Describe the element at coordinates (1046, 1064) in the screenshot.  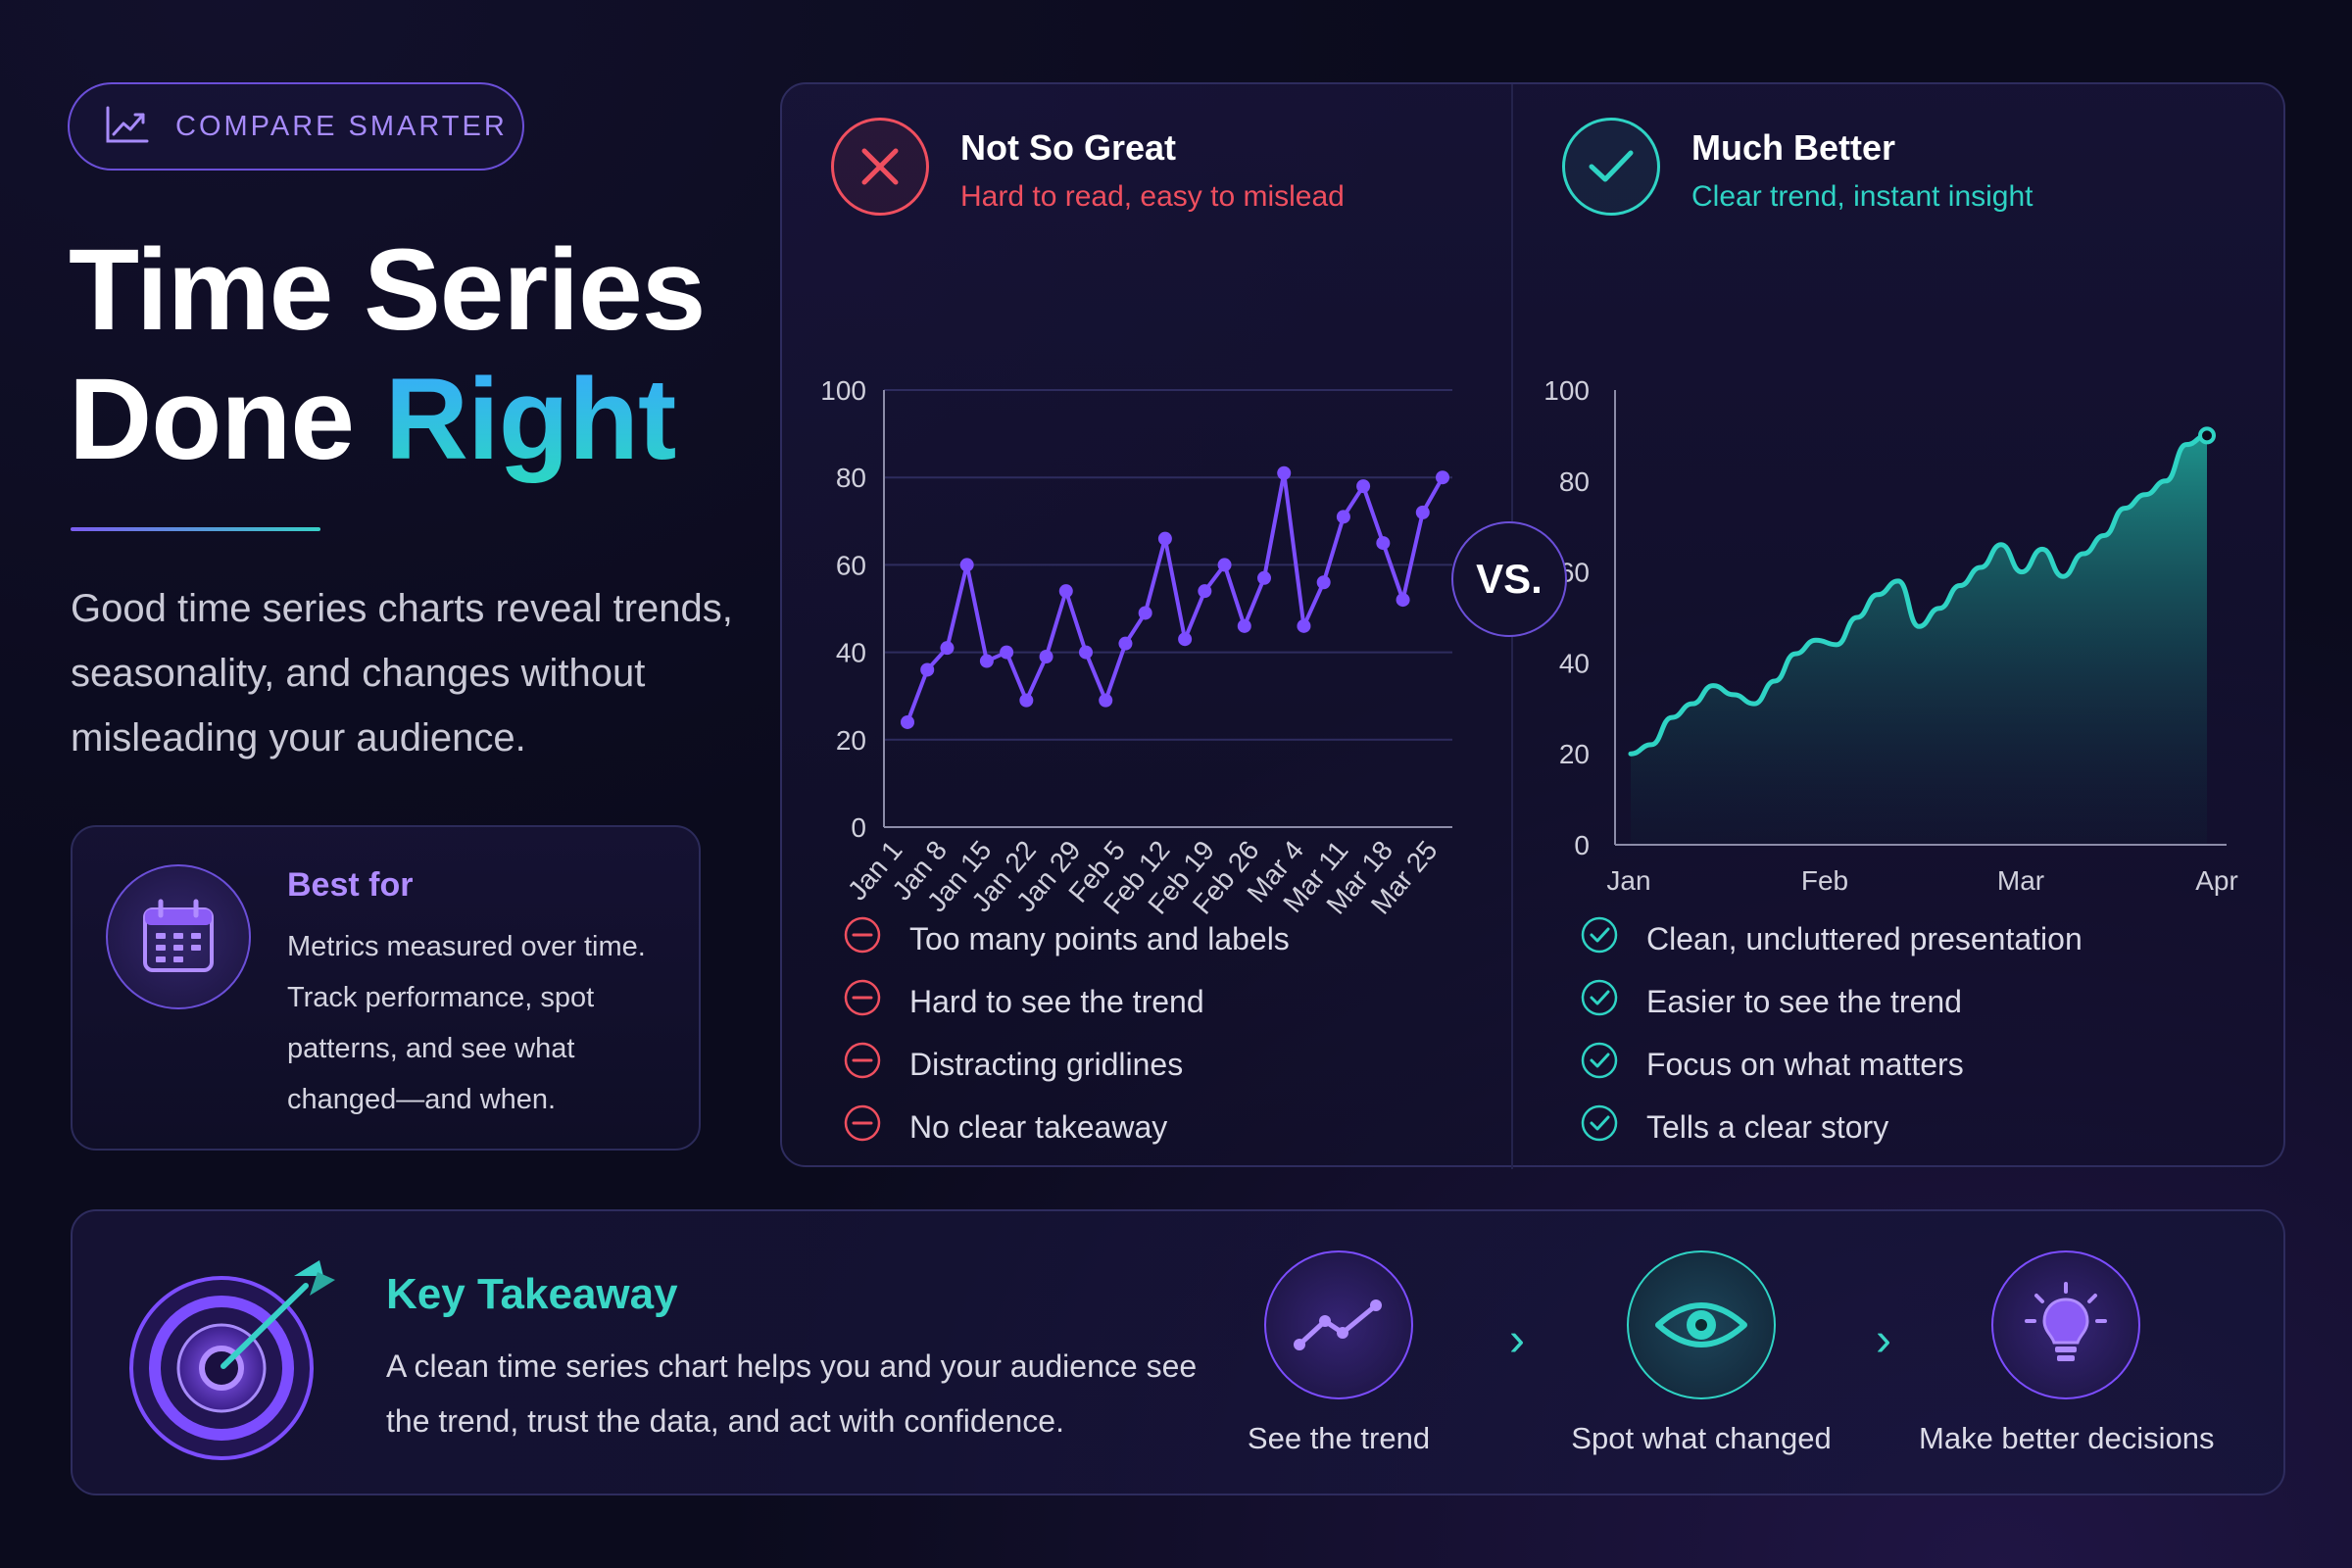
I see `bad-point-label: Distracting gridlines` at that location.